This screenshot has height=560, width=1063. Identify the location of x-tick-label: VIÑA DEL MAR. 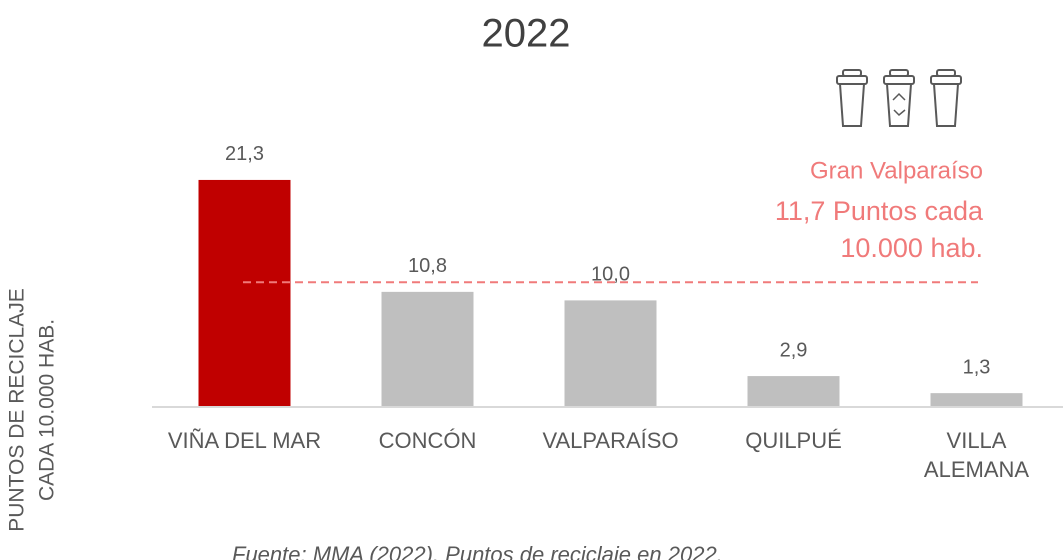
(244, 440).